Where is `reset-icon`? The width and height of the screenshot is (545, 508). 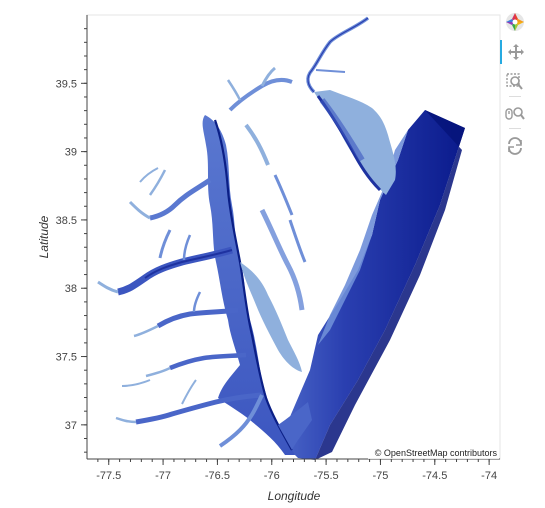
reset-icon is located at coordinates (515, 146).